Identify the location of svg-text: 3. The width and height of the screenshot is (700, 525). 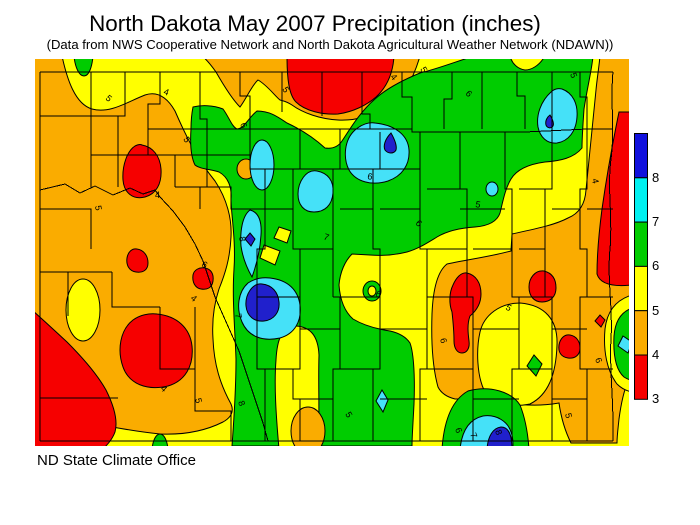
(655, 397).